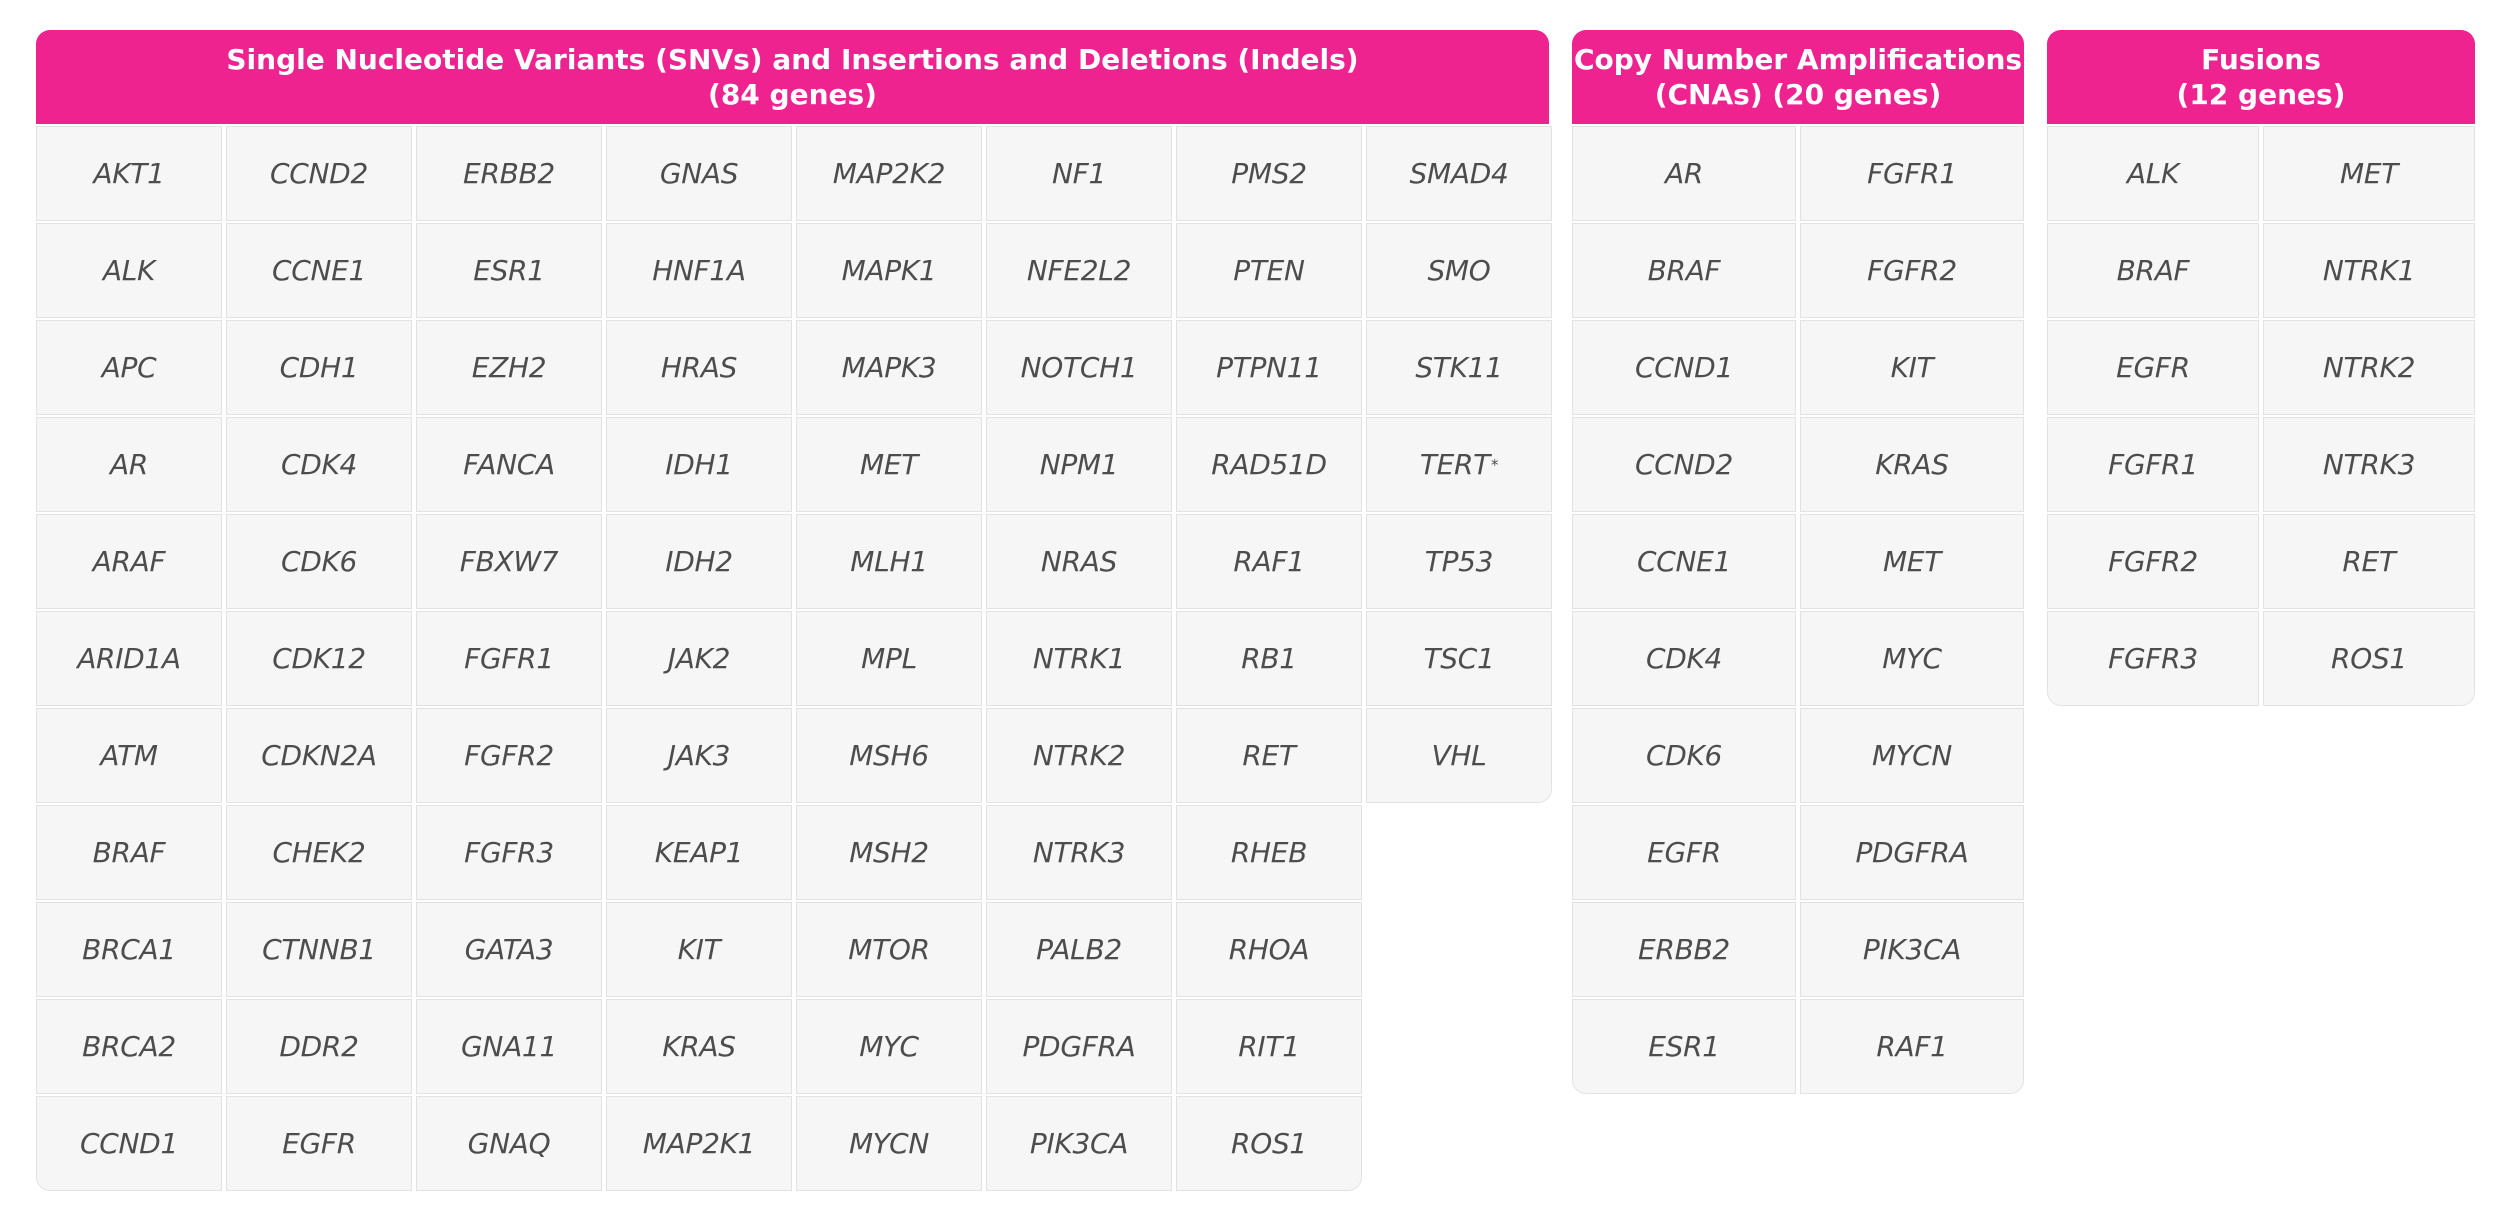 This screenshot has height=1216, width=2500. I want to click on gene-name: PTPN11, so click(1269, 367).